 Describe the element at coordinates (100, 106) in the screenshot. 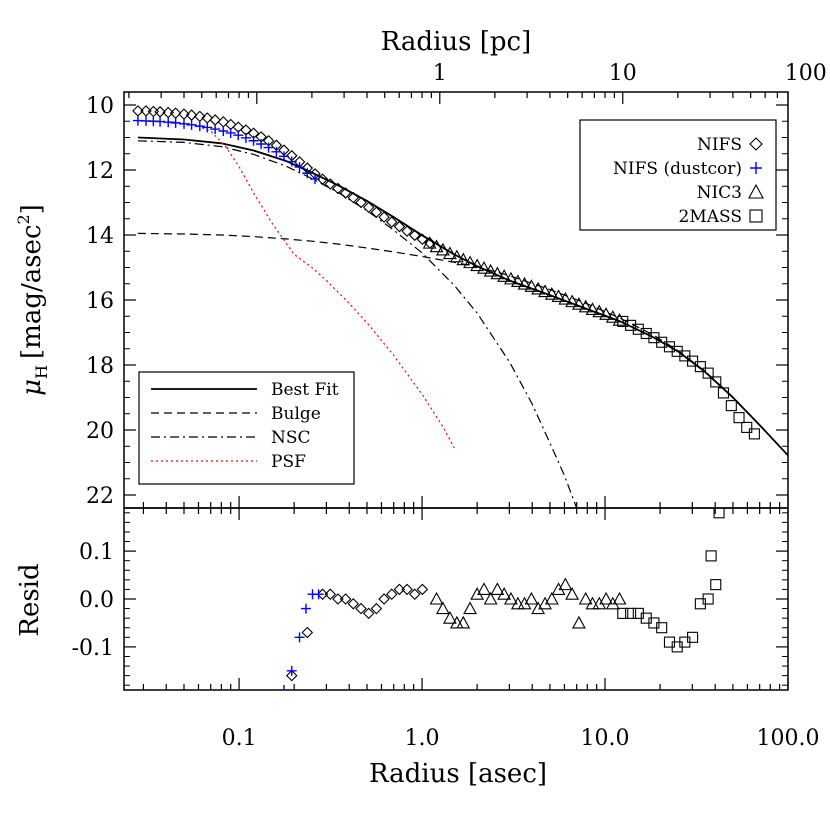

I see `y-tick-label-main: 10` at that location.